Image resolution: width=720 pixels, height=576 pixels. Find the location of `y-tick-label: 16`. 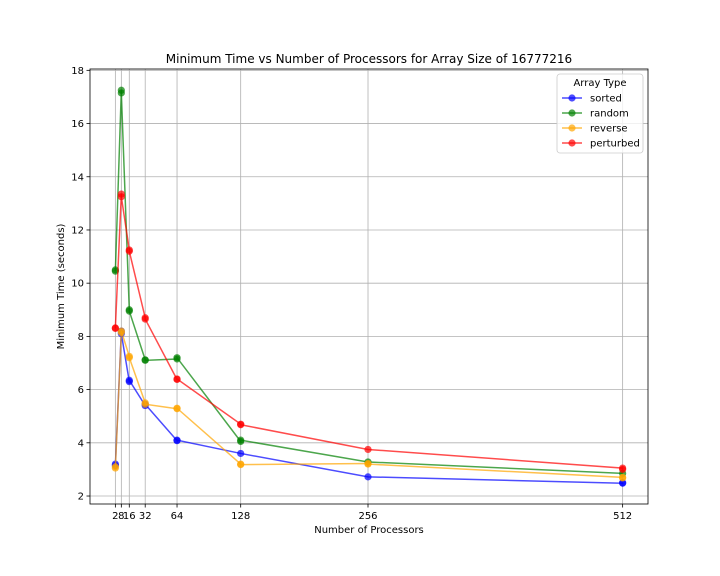

y-tick-label: 16 is located at coordinates (77, 124).